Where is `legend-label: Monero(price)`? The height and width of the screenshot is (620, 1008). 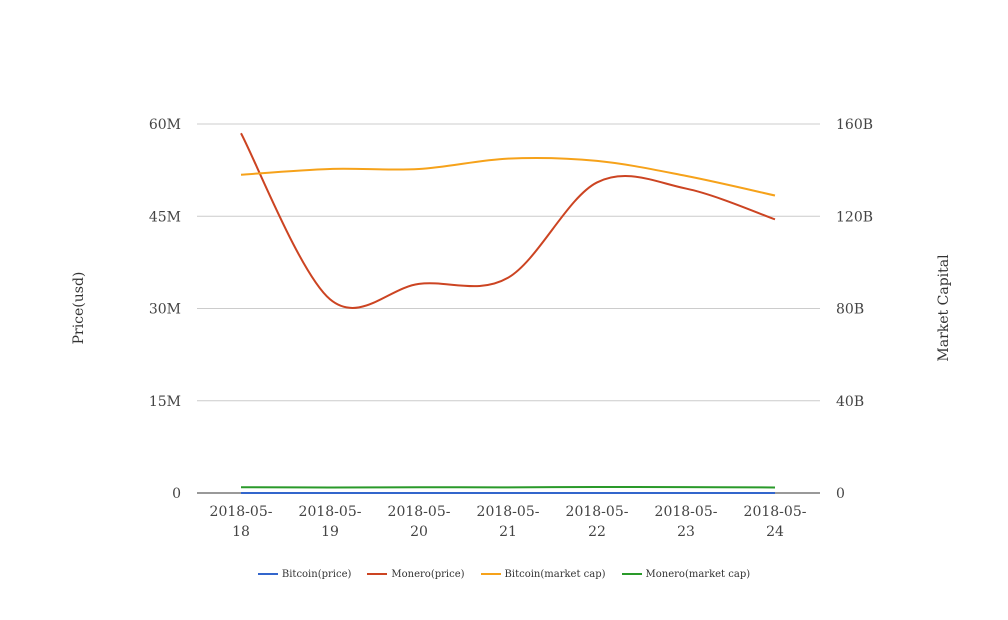
legend-label: Monero(price) is located at coordinates (427, 574).